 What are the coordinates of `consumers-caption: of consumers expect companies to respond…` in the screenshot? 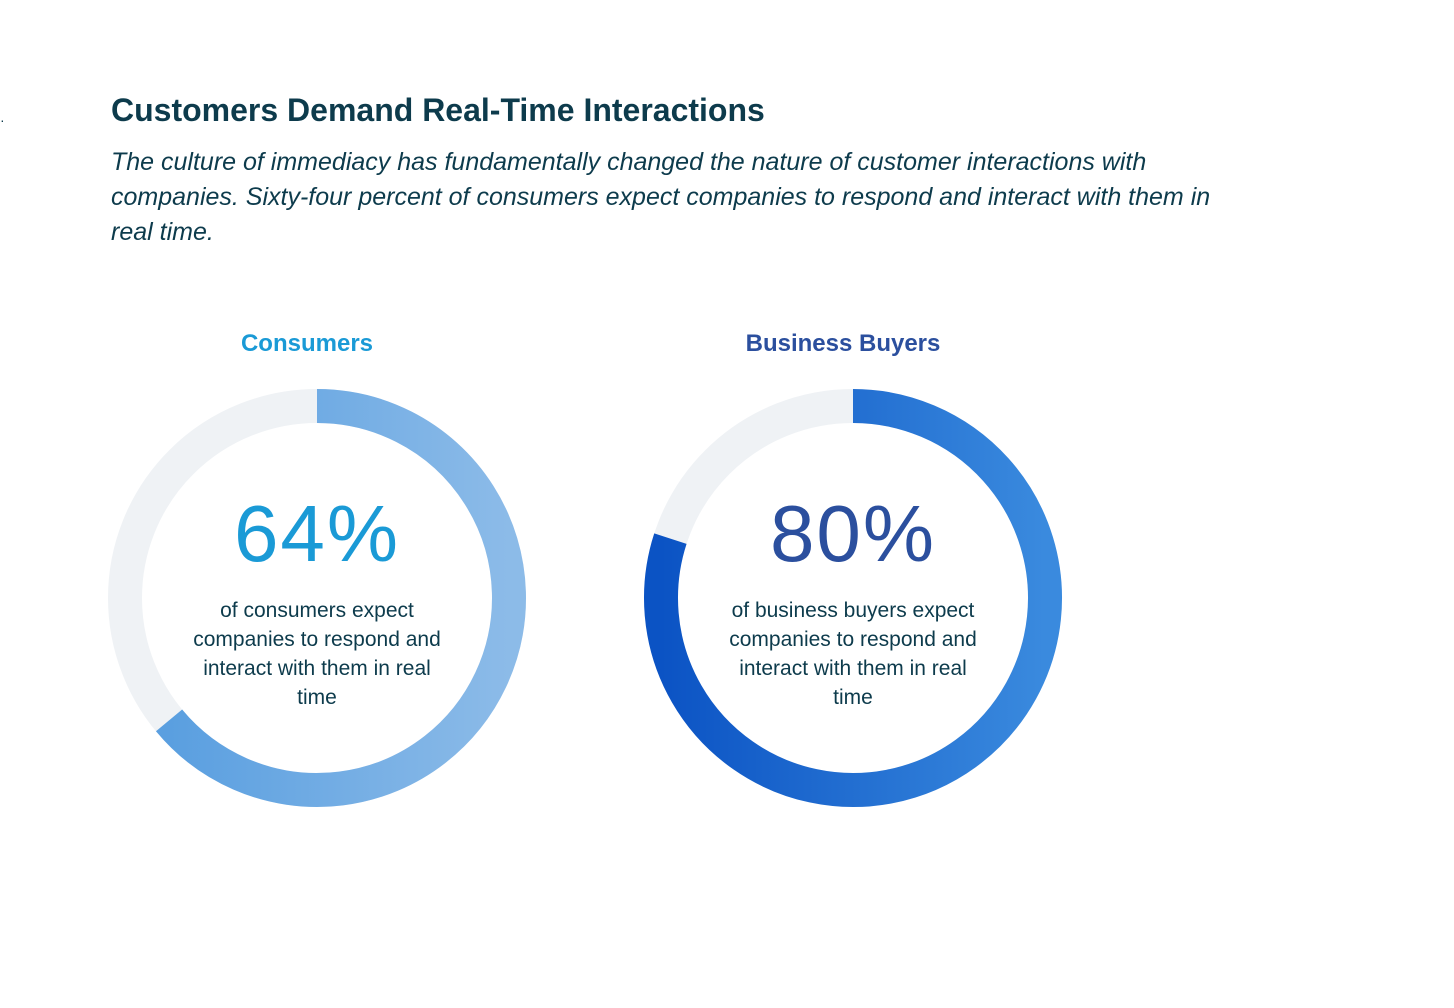 It's located at (317, 654).